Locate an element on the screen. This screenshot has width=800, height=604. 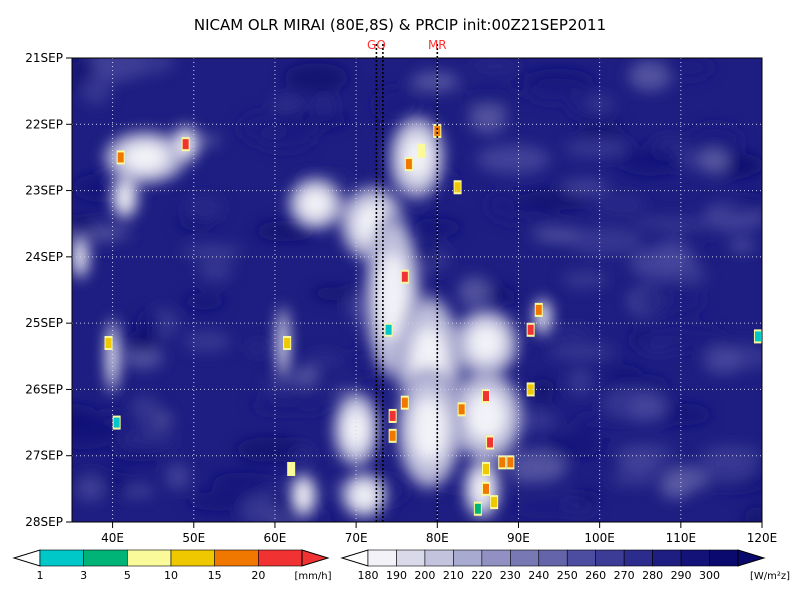
colorbar-level-label: 15 is located at coordinates (215, 575).